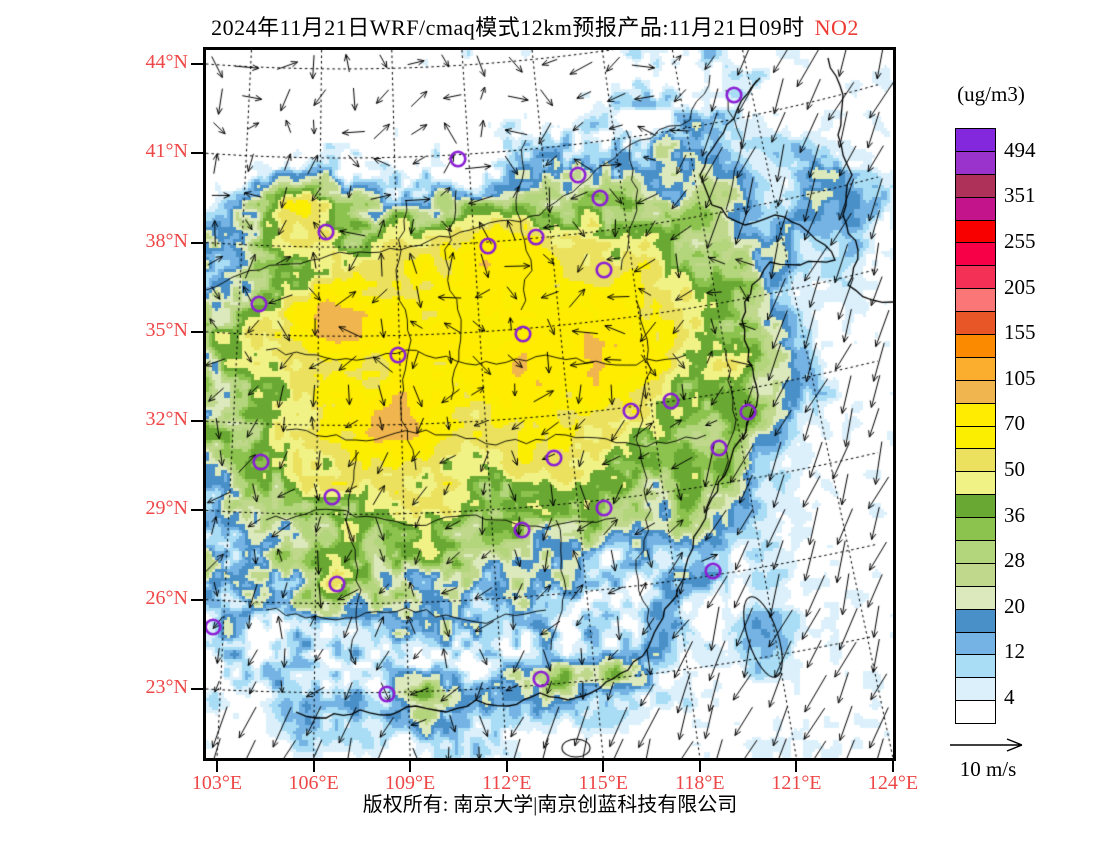  What do you see at coordinates (1020, 241) in the screenshot?
I see `legend-value: 255` at bounding box center [1020, 241].